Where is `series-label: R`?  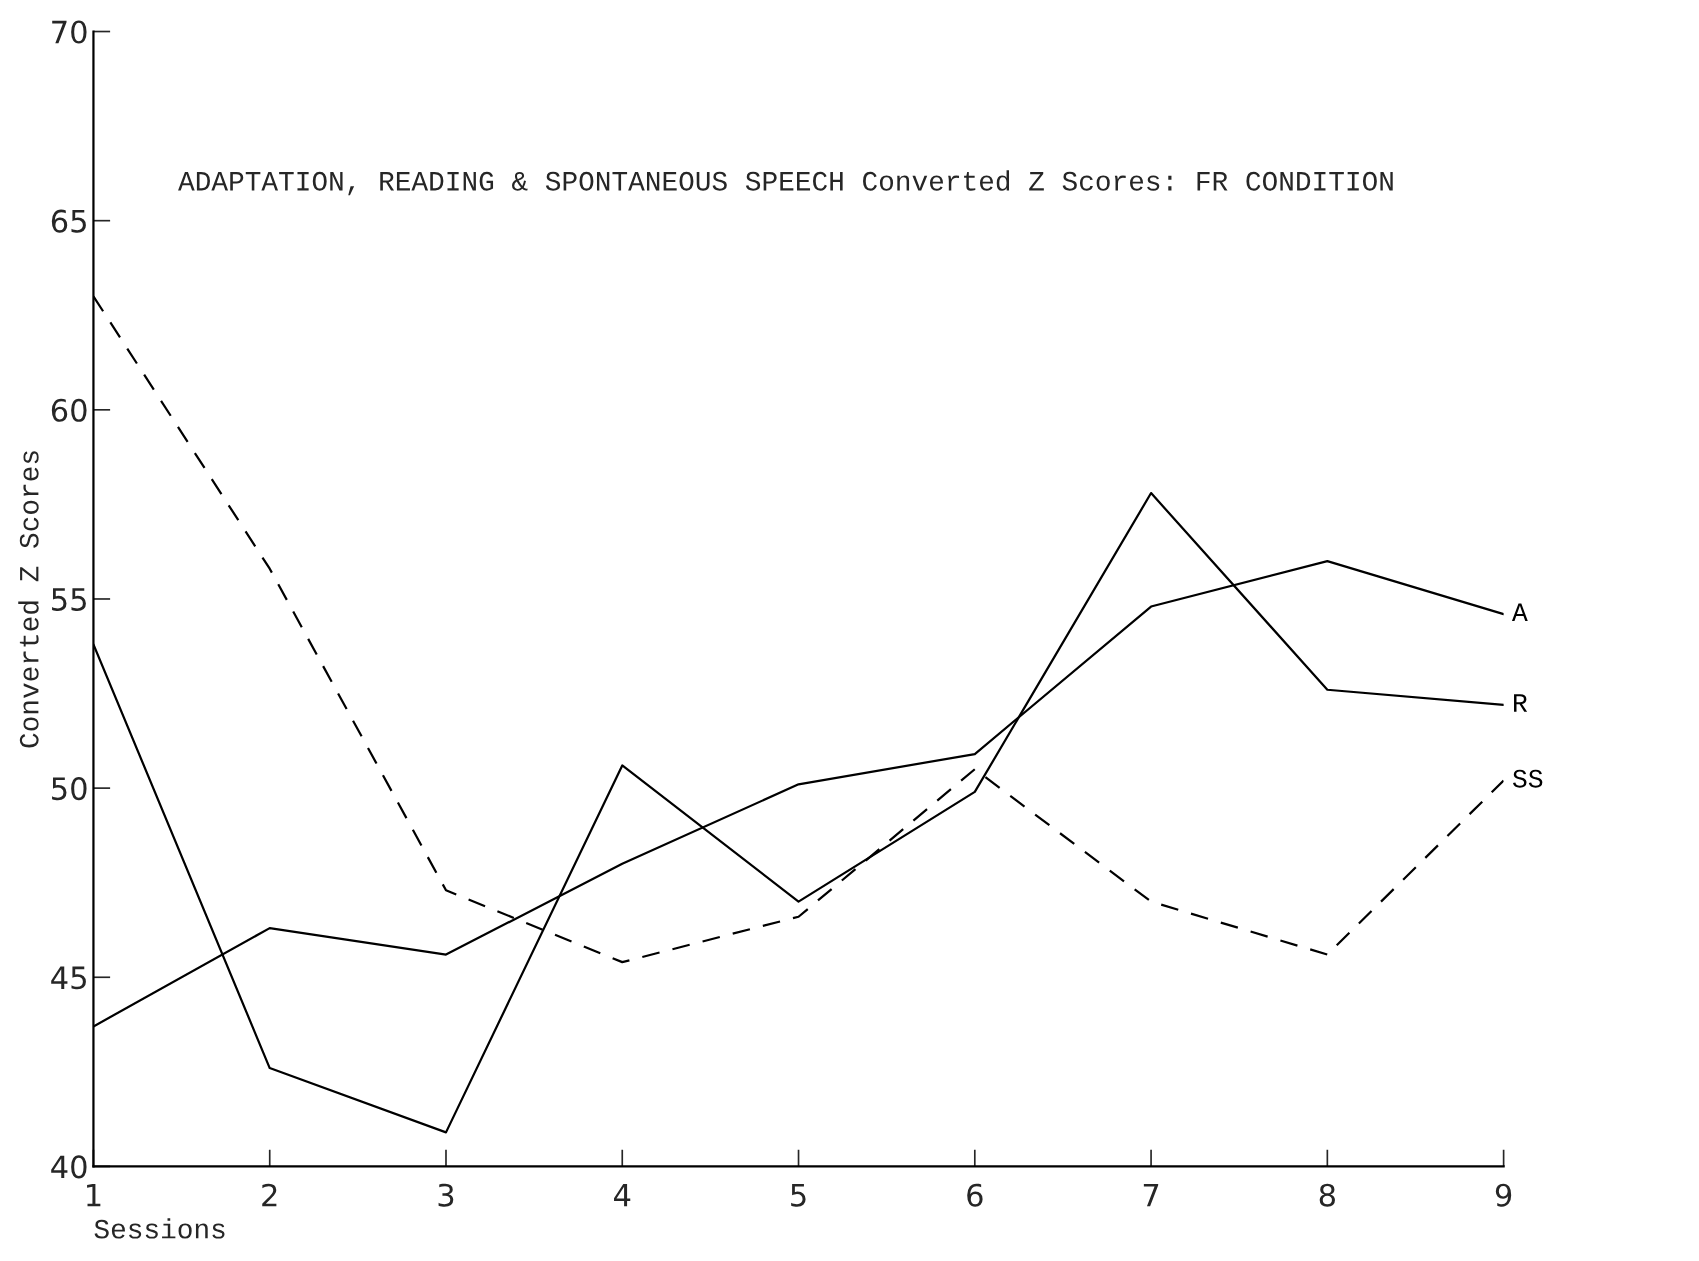 series-label: R is located at coordinates (1521, 703).